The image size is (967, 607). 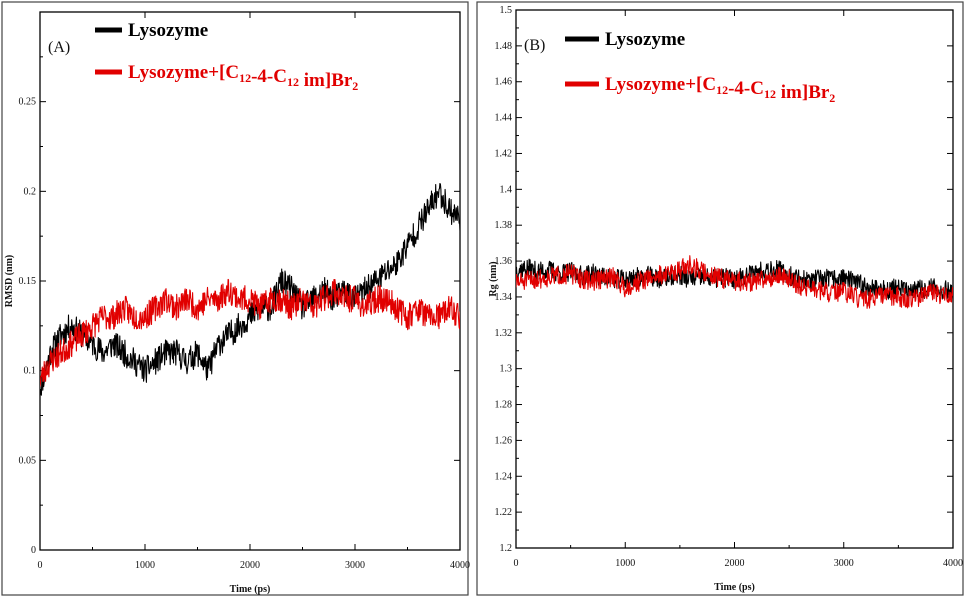 What do you see at coordinates (504, 118) in the screenshot?
I see `y-tick-label: 1.44` at bounding box center [504, 118].